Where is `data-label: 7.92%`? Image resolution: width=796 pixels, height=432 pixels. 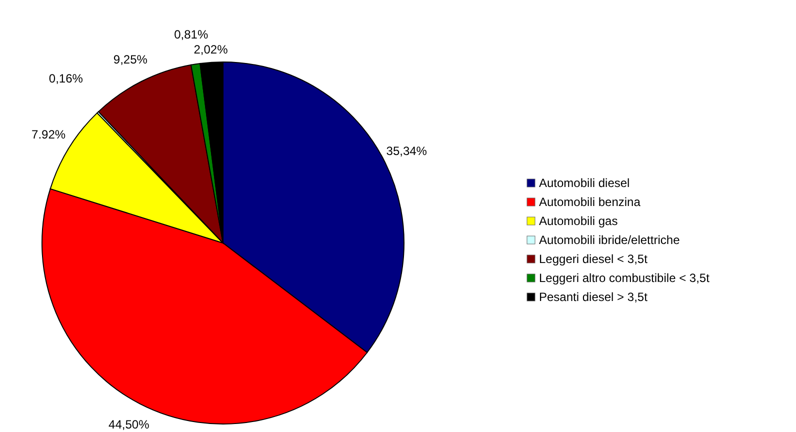 data-label: 7.92% is located at coordinates (49, 135).